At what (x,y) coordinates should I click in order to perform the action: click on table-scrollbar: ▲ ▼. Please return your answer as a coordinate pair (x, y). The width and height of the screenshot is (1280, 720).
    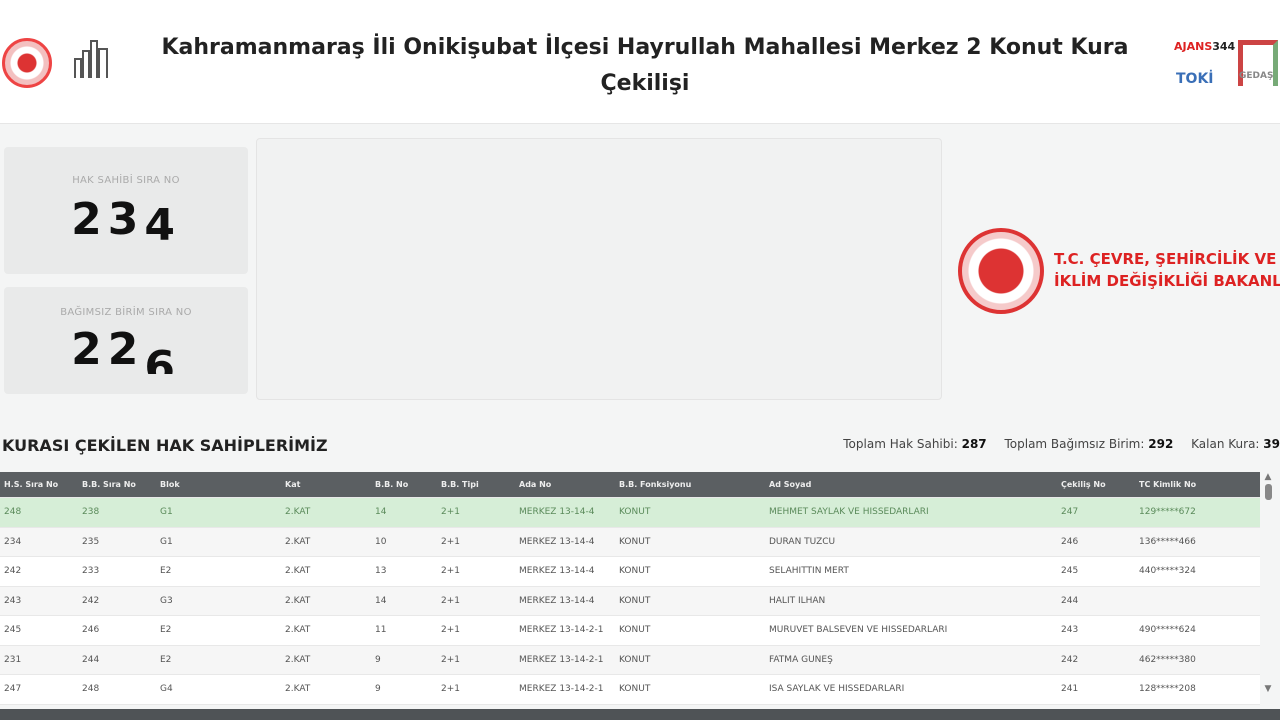
    Looking at the image, I should click on (1268, 586).